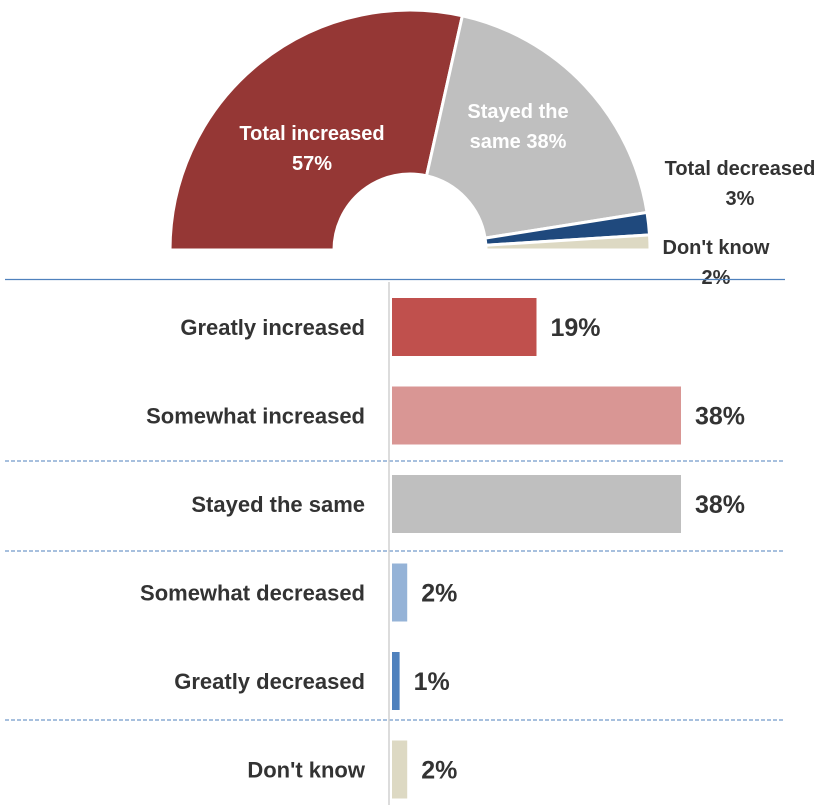 The height and width of the screenshot is (809, 837). What do you see at coordinates (740, 184) in the screenshot?
I see `pie-label-total-decreased: Total decreased 3%` at bounding box center [740, 184].